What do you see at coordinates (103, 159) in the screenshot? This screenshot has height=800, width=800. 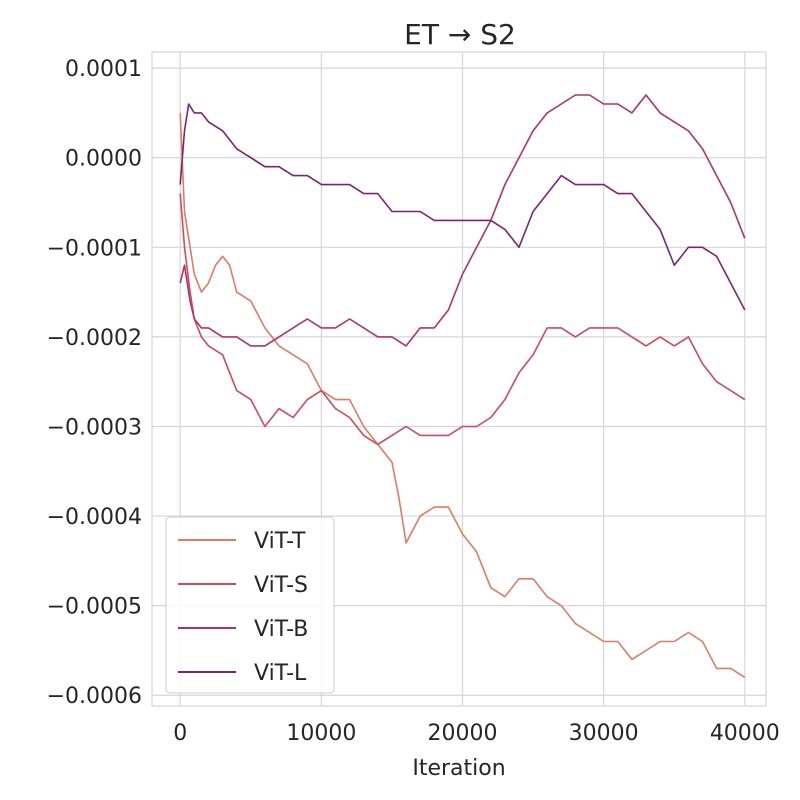 I see `y-tick-label: 0.0000` at bounding box center [103, 159].